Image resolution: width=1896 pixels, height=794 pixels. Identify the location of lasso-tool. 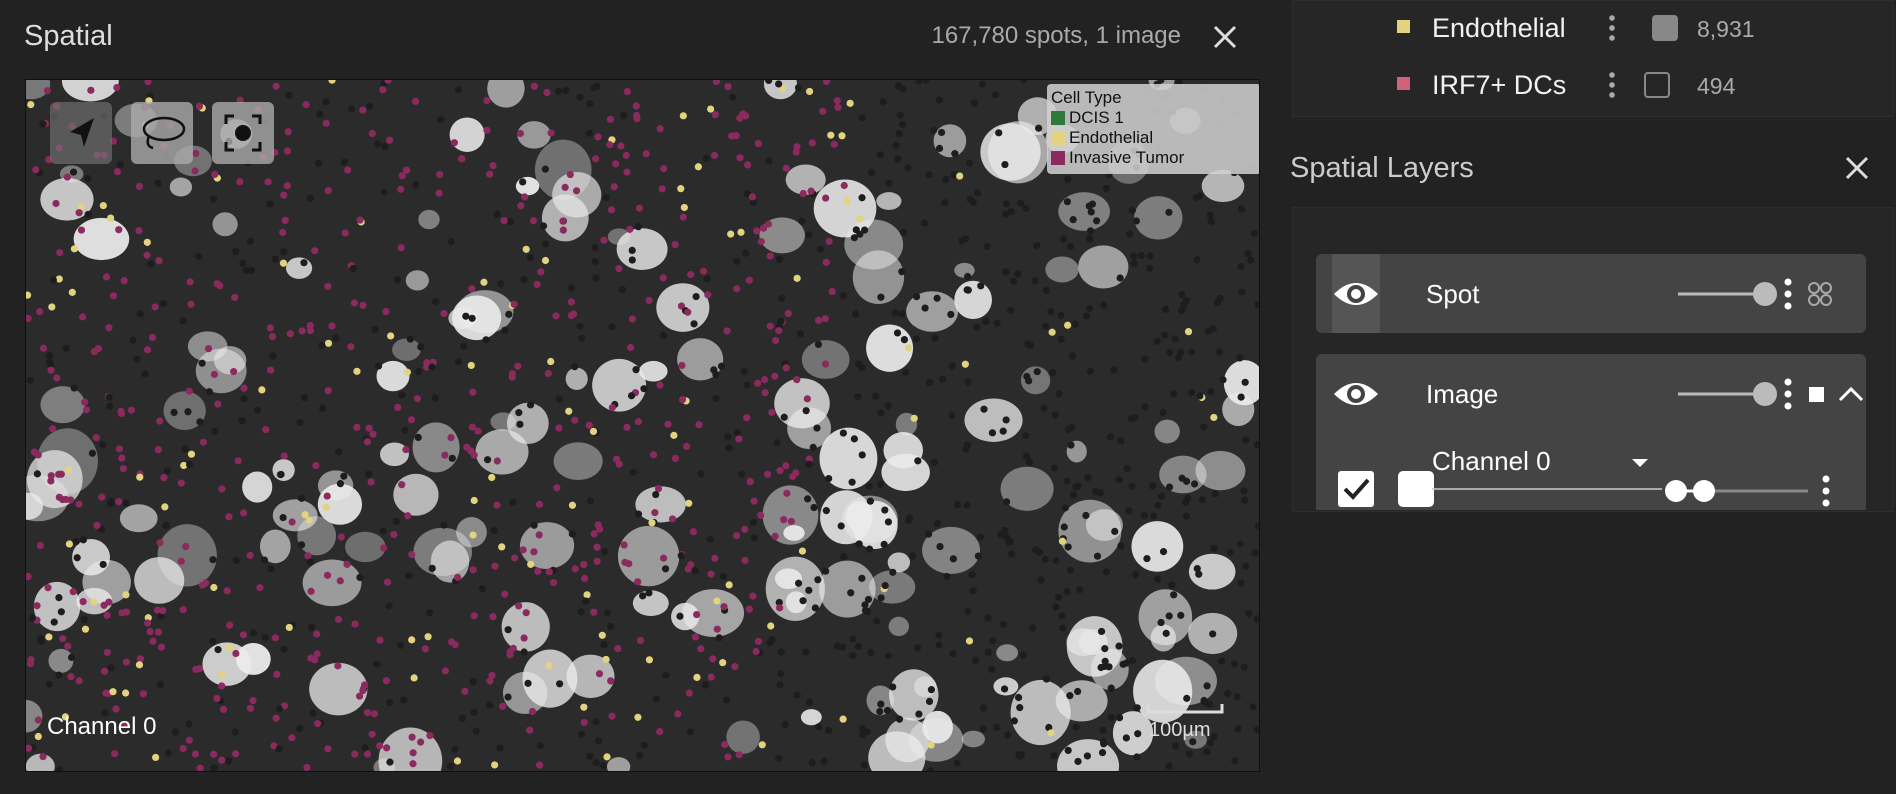
(162, 133).